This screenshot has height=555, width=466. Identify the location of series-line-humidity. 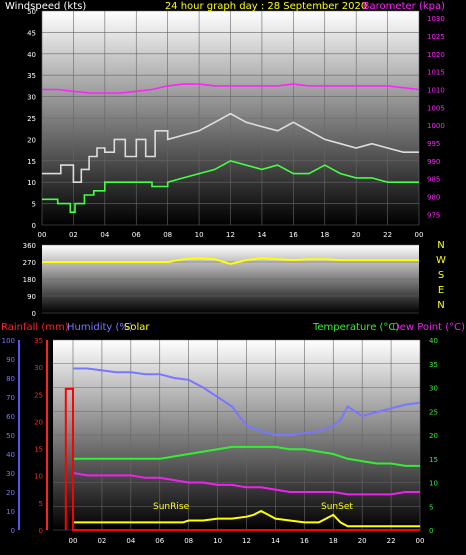
(247, 401).